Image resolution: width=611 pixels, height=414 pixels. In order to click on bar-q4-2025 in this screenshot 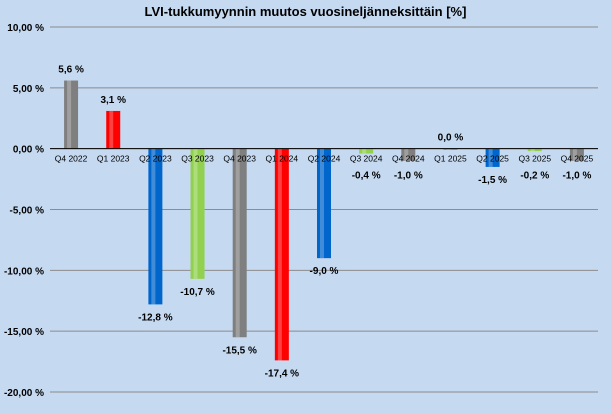, I will do `click(576, 154)`.